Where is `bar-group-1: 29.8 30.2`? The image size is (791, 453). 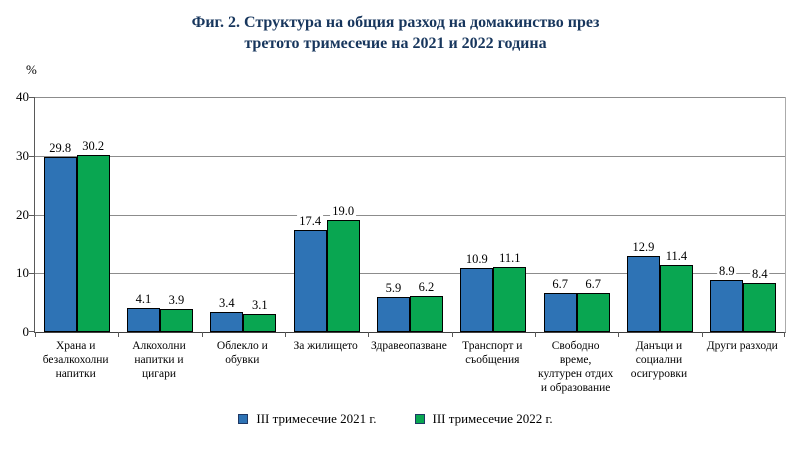
bar-group-1: 29.8 30.2 is located at coordinates (76, 214).